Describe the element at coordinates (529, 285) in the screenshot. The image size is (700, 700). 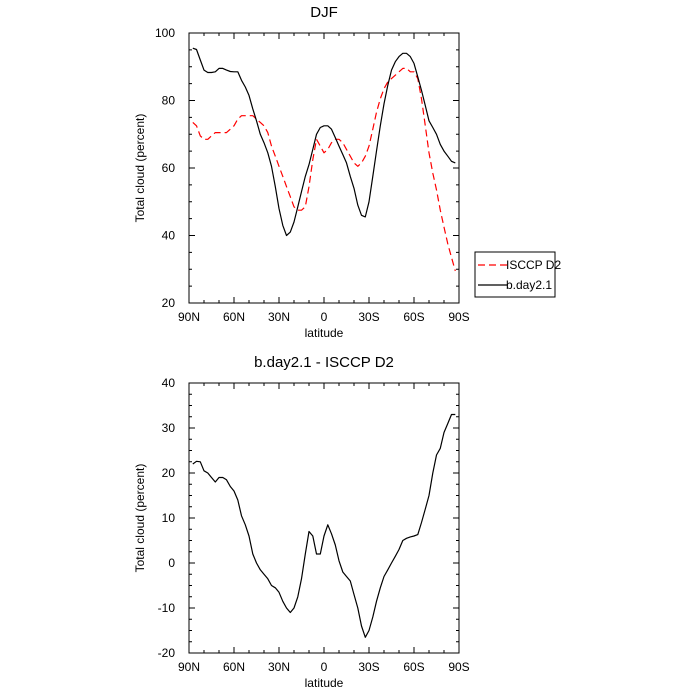
I see `legend-label: b.day2.1` at that location.